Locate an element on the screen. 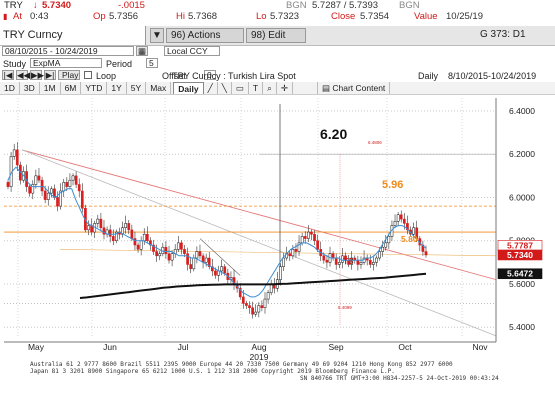 This screenshot has height=400, width=555. tab-3d: 3D is located at coordinates (30, 88).